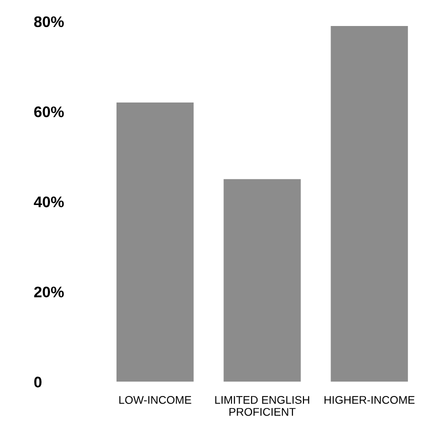 This screenshot has height=429, width=437. I want to click on y-tick-label: 20%, so click(49, 292).